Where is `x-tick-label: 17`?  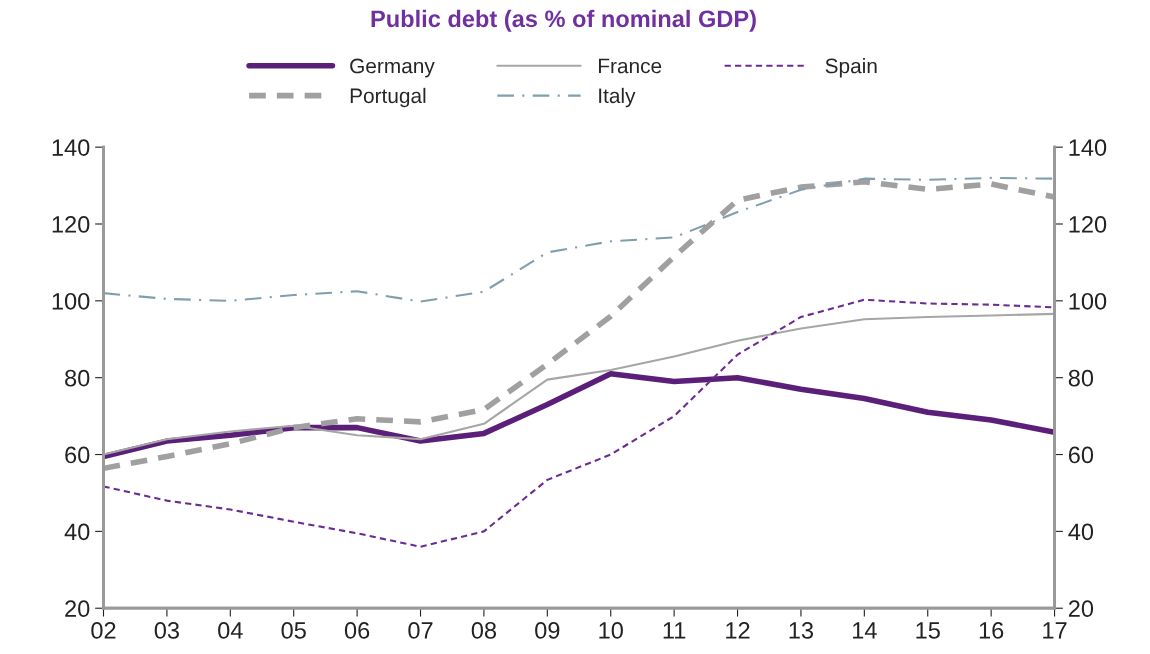 x-tick-label: 17 is located at coordinates (1055, 630).